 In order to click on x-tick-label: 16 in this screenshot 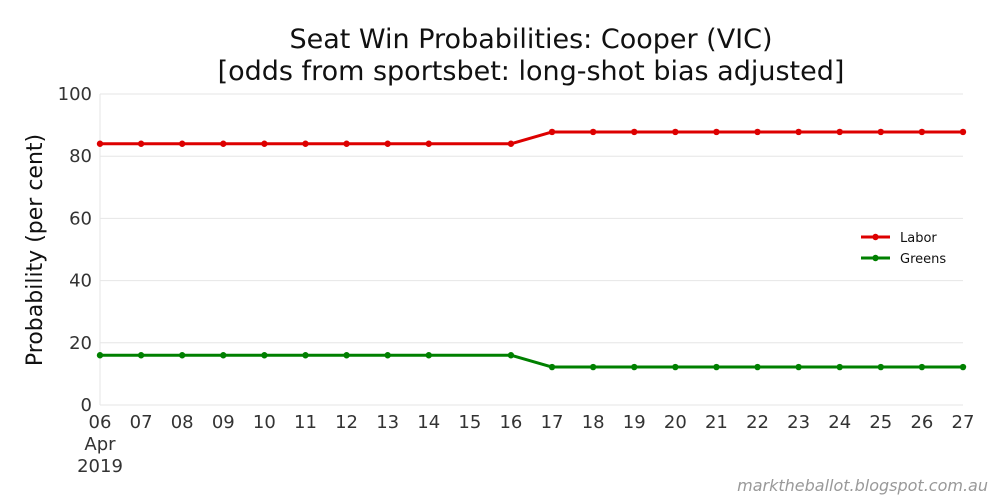, I will do `click(510, 422)`.